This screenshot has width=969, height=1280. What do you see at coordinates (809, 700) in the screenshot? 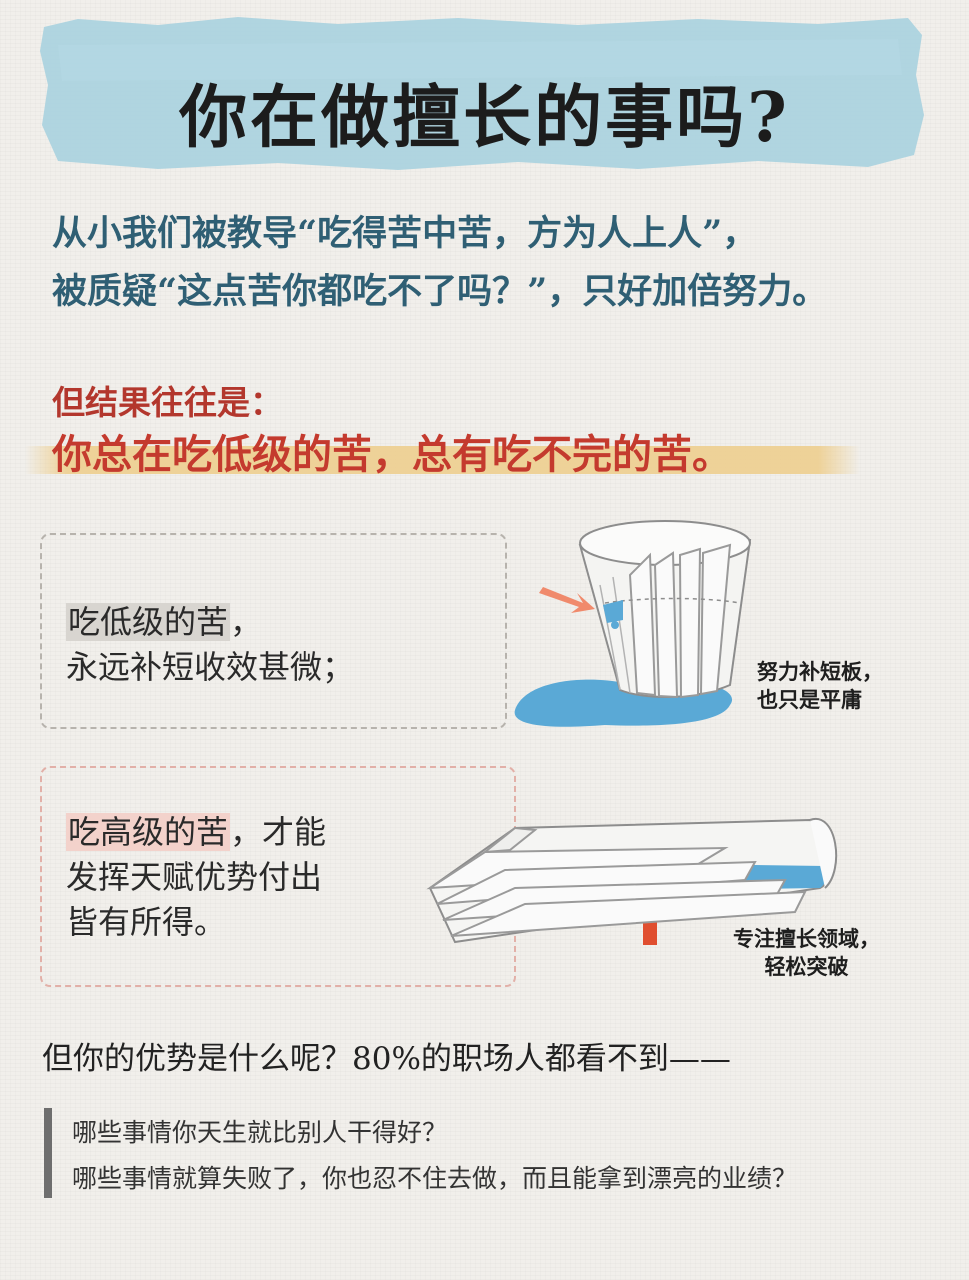
I see `low-level-caption-line2: 也只是平庸` at bounding box center [809, 700].